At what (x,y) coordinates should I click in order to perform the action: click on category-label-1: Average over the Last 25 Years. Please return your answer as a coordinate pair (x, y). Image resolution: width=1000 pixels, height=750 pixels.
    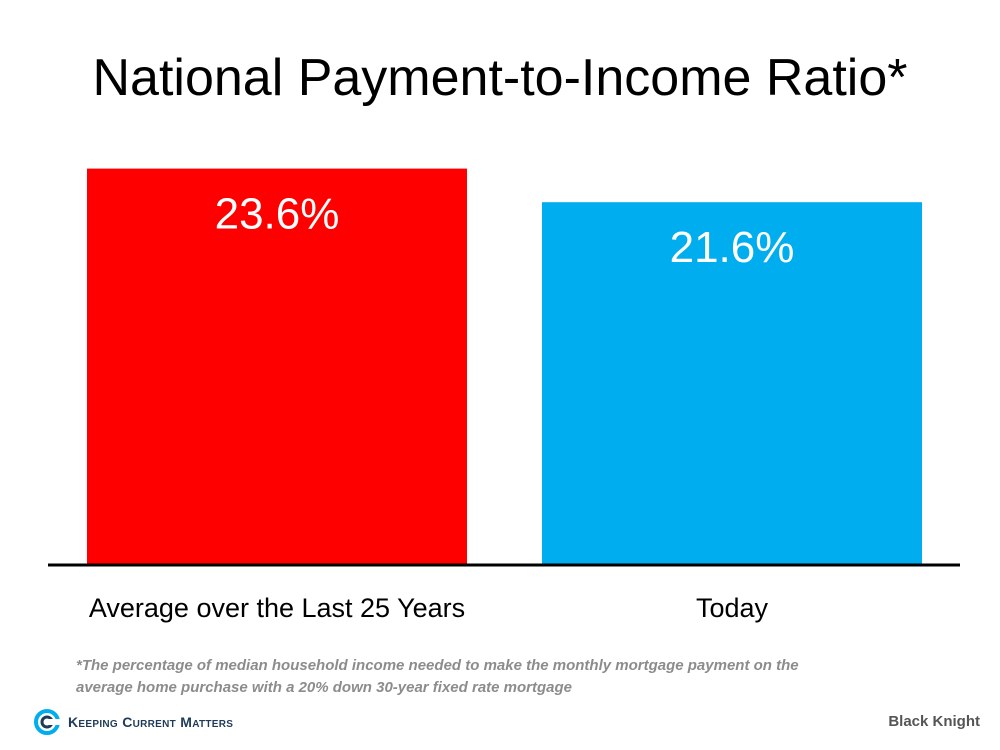
    Looking at the image, I should click on (277, 608).